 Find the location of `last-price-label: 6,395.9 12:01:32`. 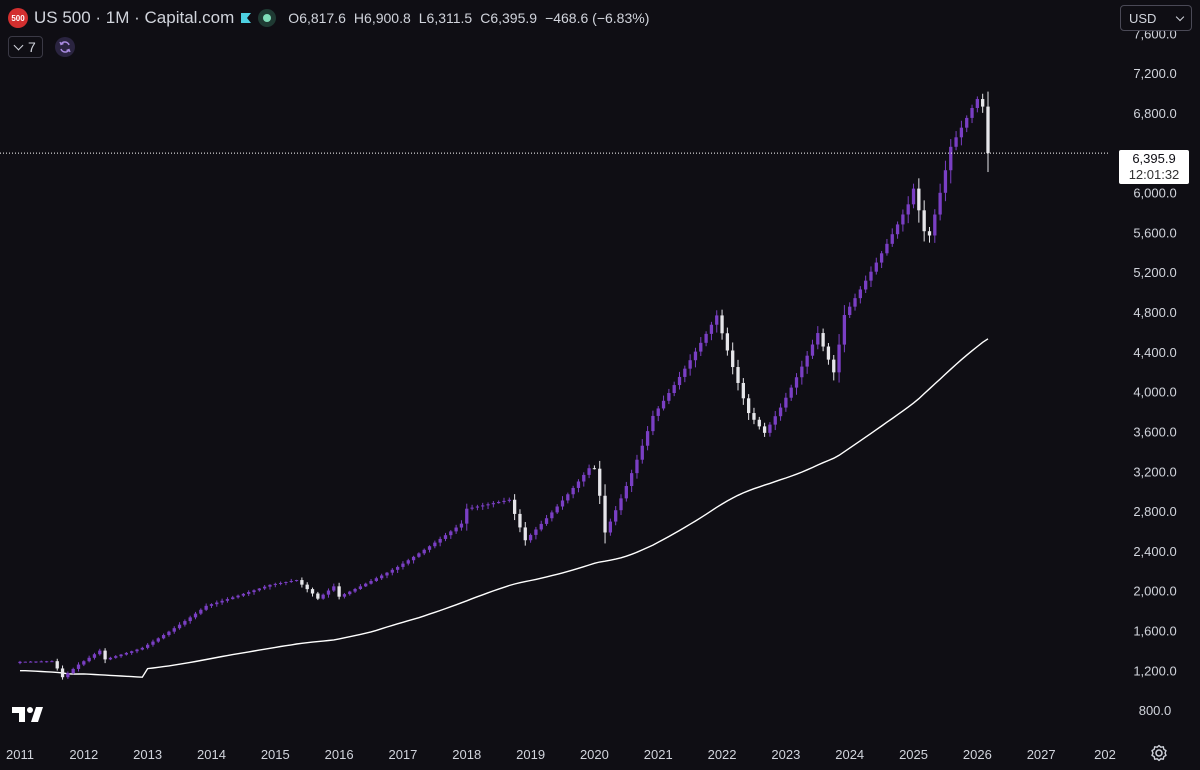

last-price-label: 6,395.9 12:01:32 is located at coordinates (1154, 167).